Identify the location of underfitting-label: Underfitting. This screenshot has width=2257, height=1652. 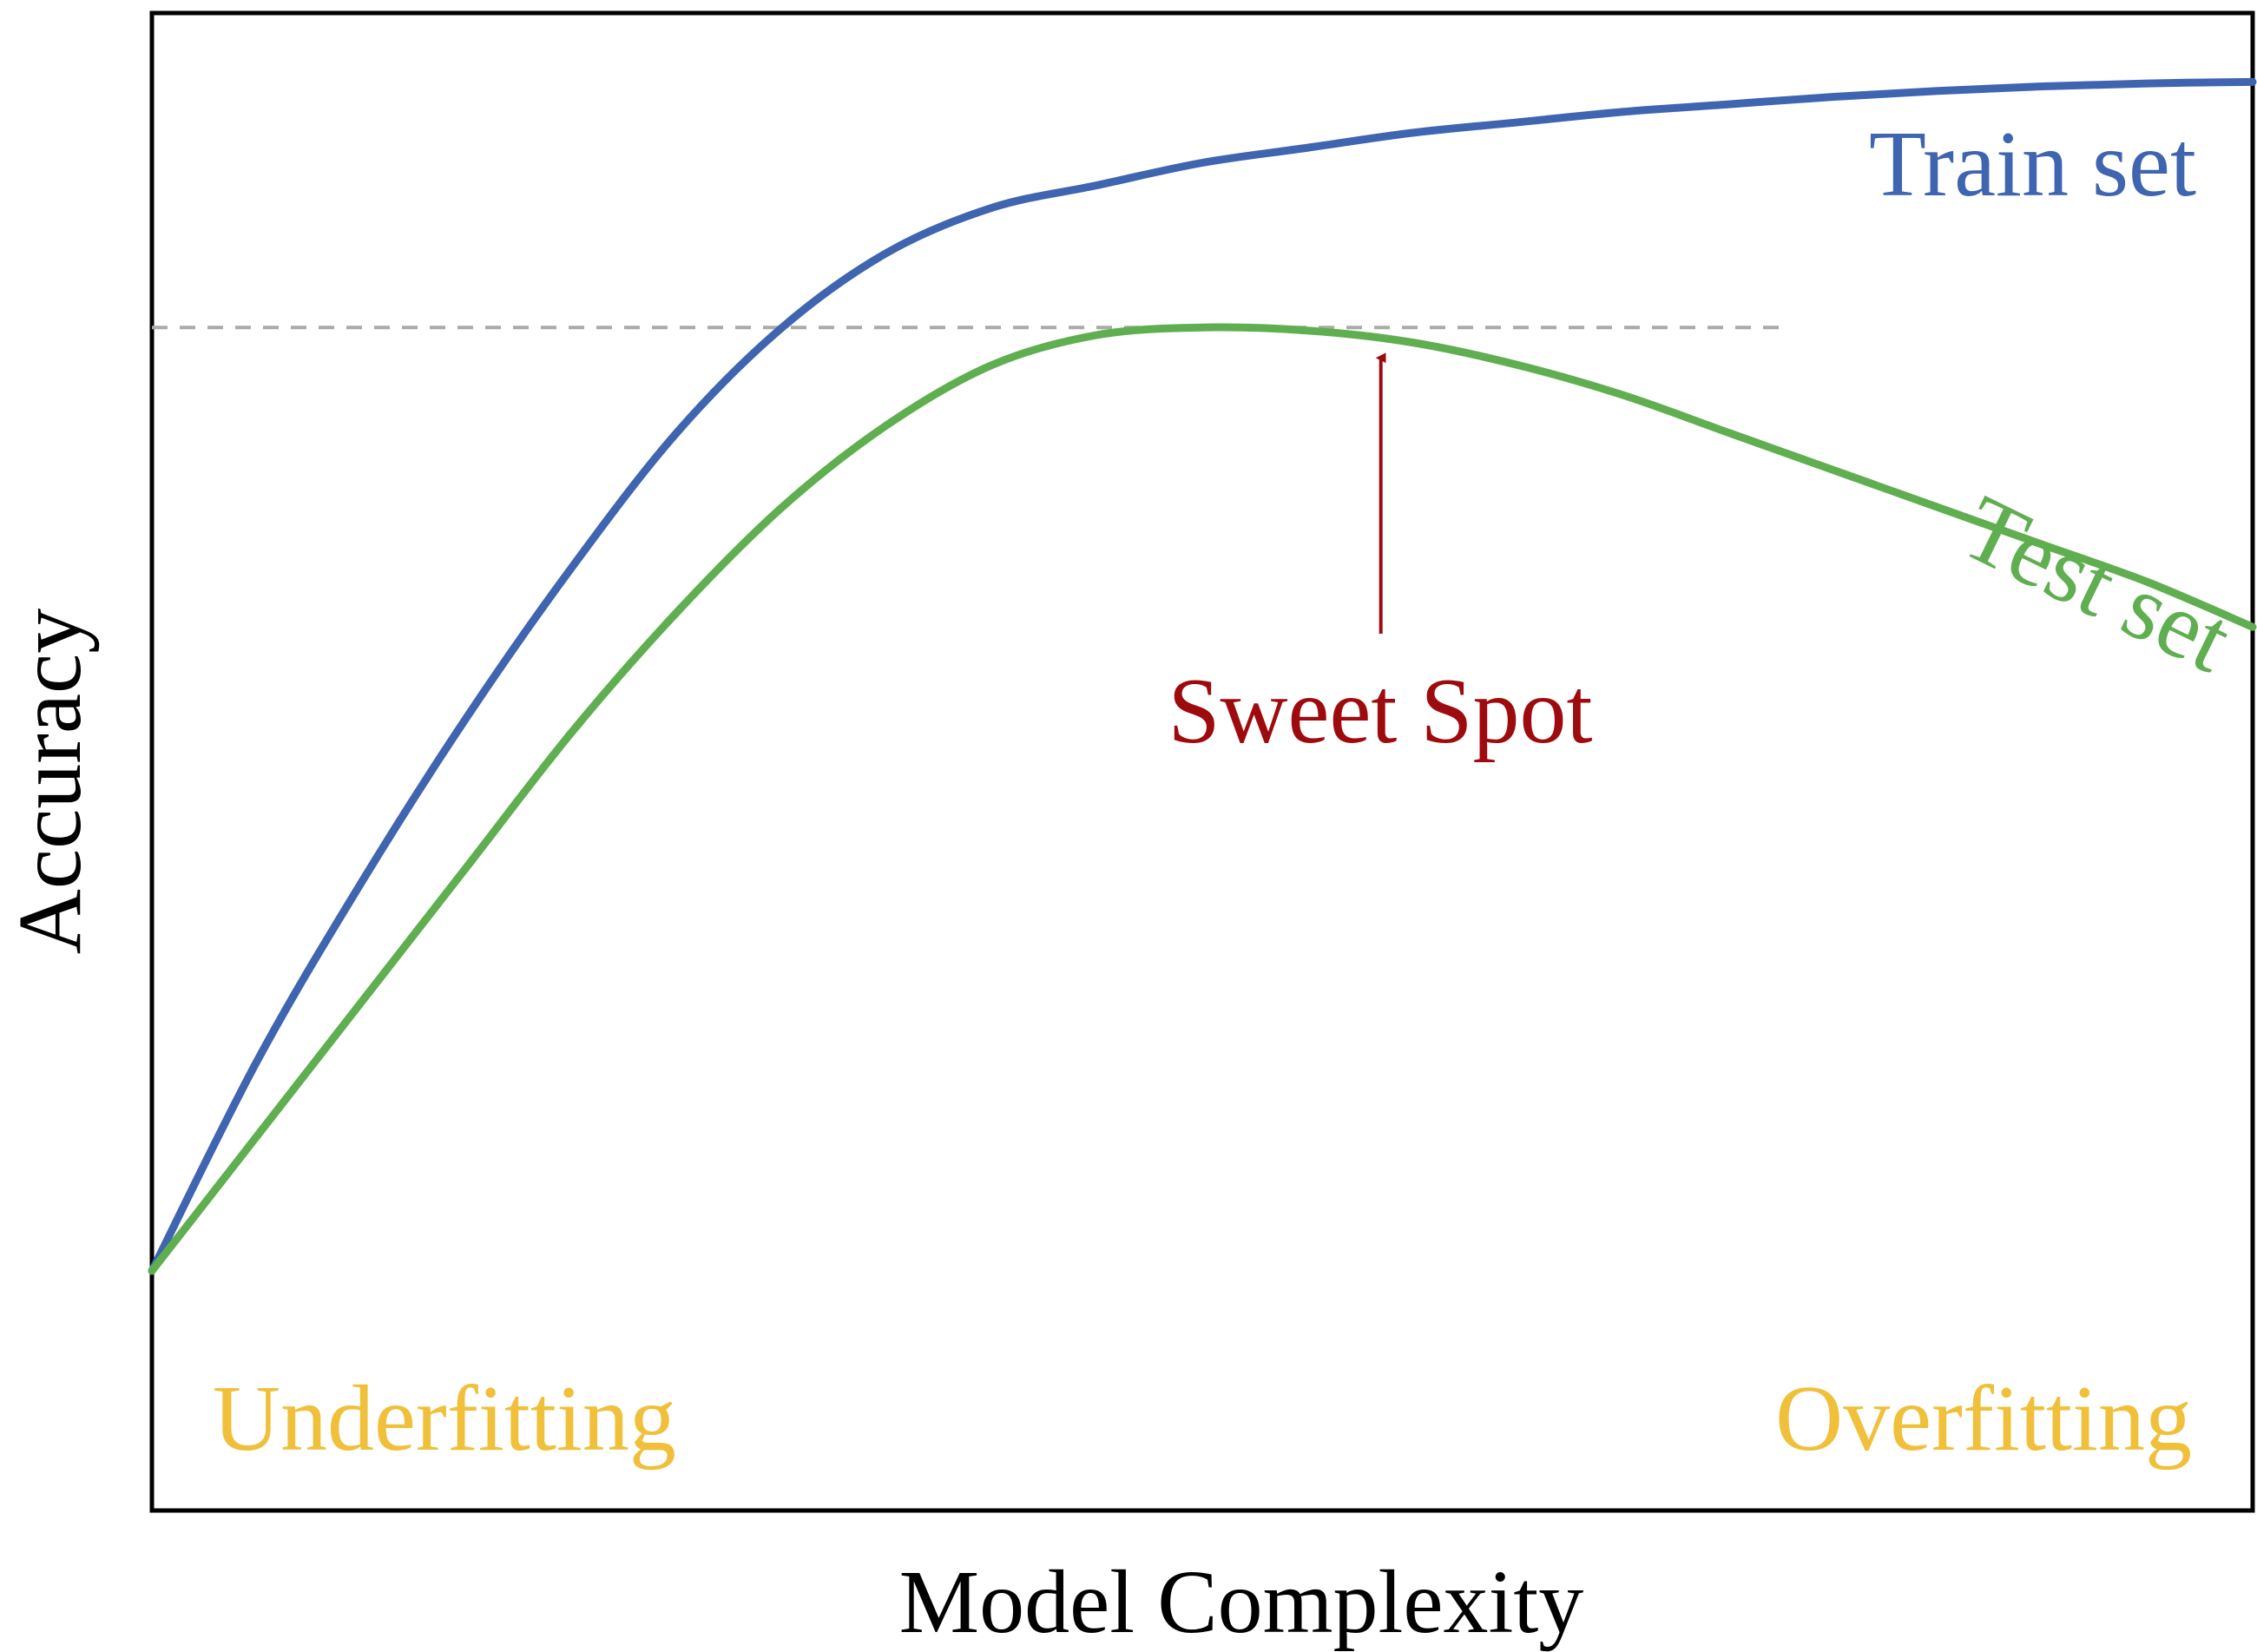
(445, 1419).